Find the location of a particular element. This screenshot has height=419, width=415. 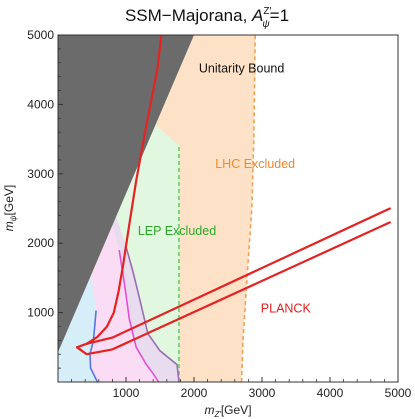

y-axis-label: mψ[GeV] is located at coordinates (10, 208).